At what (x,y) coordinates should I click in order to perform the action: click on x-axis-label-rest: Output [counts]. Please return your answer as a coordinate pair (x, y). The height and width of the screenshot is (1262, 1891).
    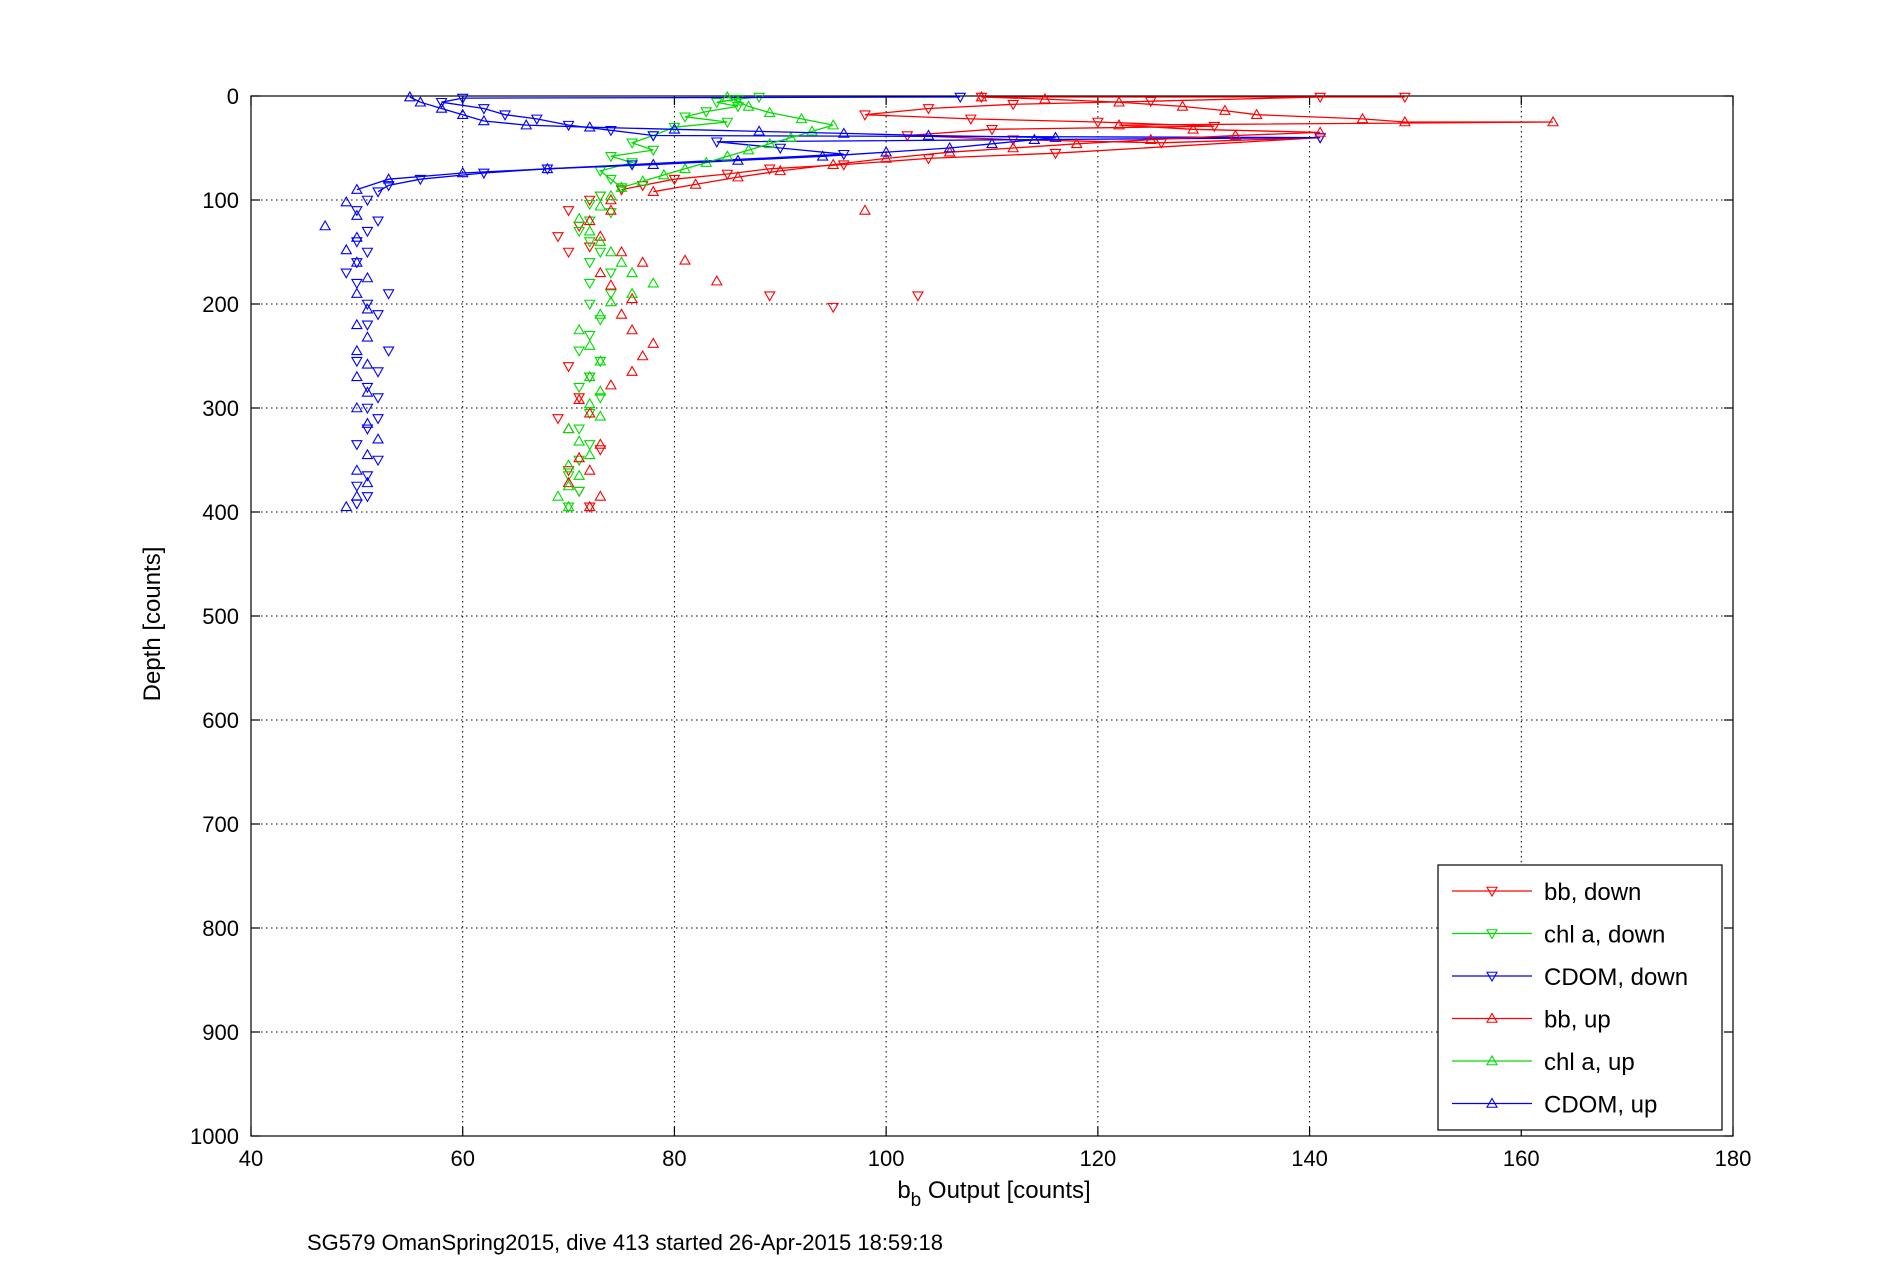
    Looking at the image, I should click on (1005, 1190).